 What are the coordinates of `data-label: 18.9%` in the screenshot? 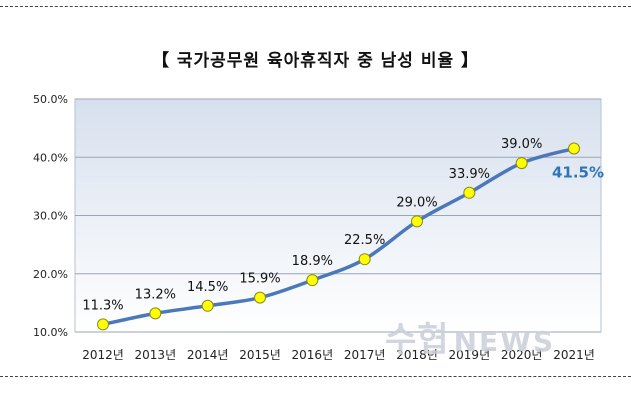 It's located at (312, 261).